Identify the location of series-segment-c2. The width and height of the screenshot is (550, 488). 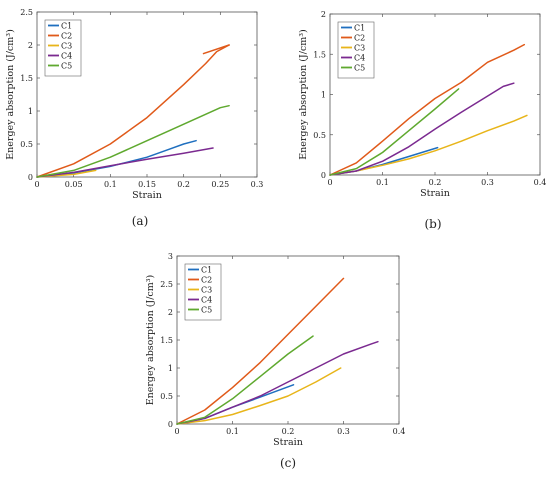
(216, 49).